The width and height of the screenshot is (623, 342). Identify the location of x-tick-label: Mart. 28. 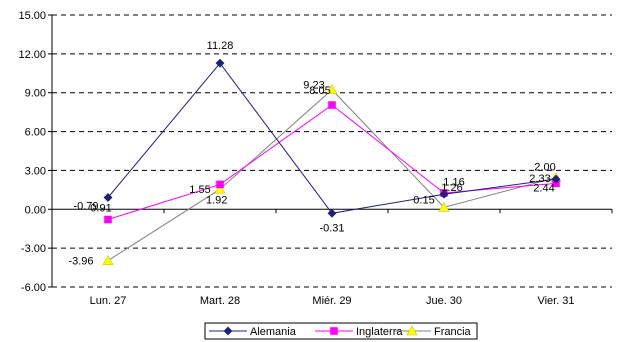
(220, 301).